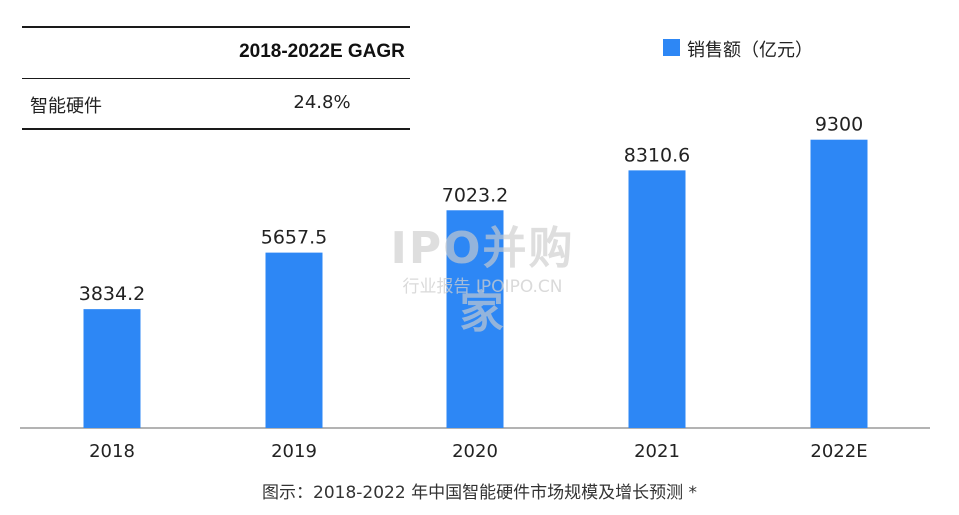 This screenshot has height=515, width=959. What do you see at coordinates (294, 451) in the screenshot?
I see `x-tick-label-2019: 2019` at bounding box center [294, 451].